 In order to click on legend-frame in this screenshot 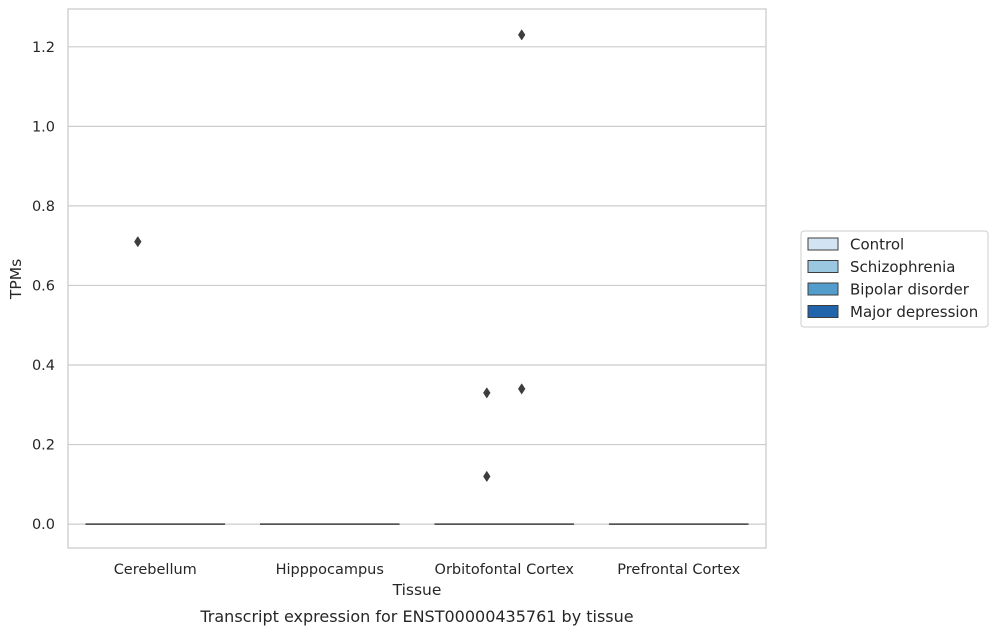, I will do `click(894, 279)`.